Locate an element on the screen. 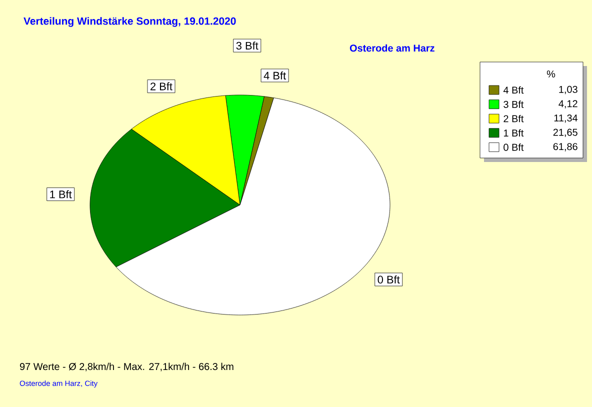 The width and height of the screenshot is (592, 407). data-label: 21,65 is located at coordinates (565, 133).